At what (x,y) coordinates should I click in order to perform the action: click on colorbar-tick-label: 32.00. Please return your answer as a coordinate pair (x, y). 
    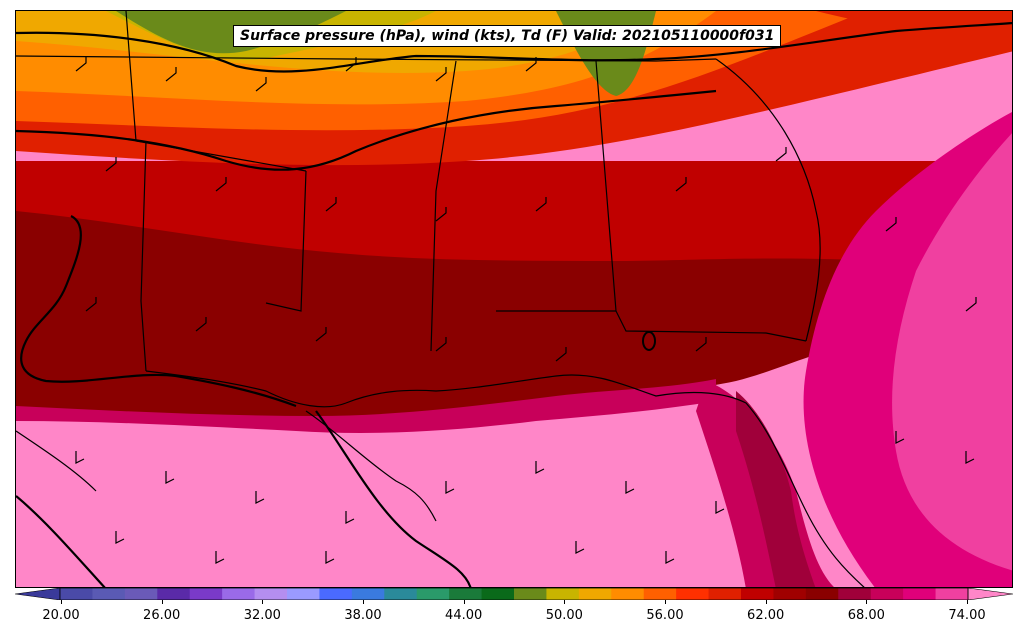
    Looking at the image, I should click on (262, 615).